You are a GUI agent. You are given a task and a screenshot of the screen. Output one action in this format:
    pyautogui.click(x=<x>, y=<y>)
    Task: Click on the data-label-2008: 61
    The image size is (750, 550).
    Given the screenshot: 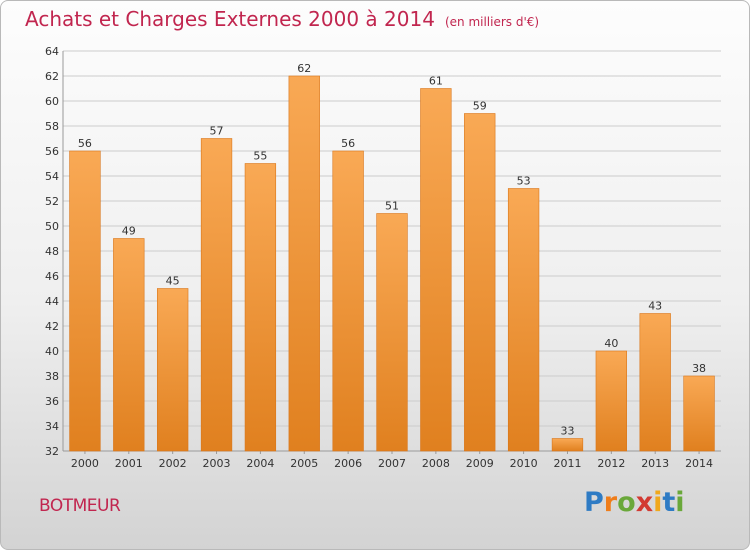 What is the action you would take?
    pyautogui.click(x=436, y=81)
    